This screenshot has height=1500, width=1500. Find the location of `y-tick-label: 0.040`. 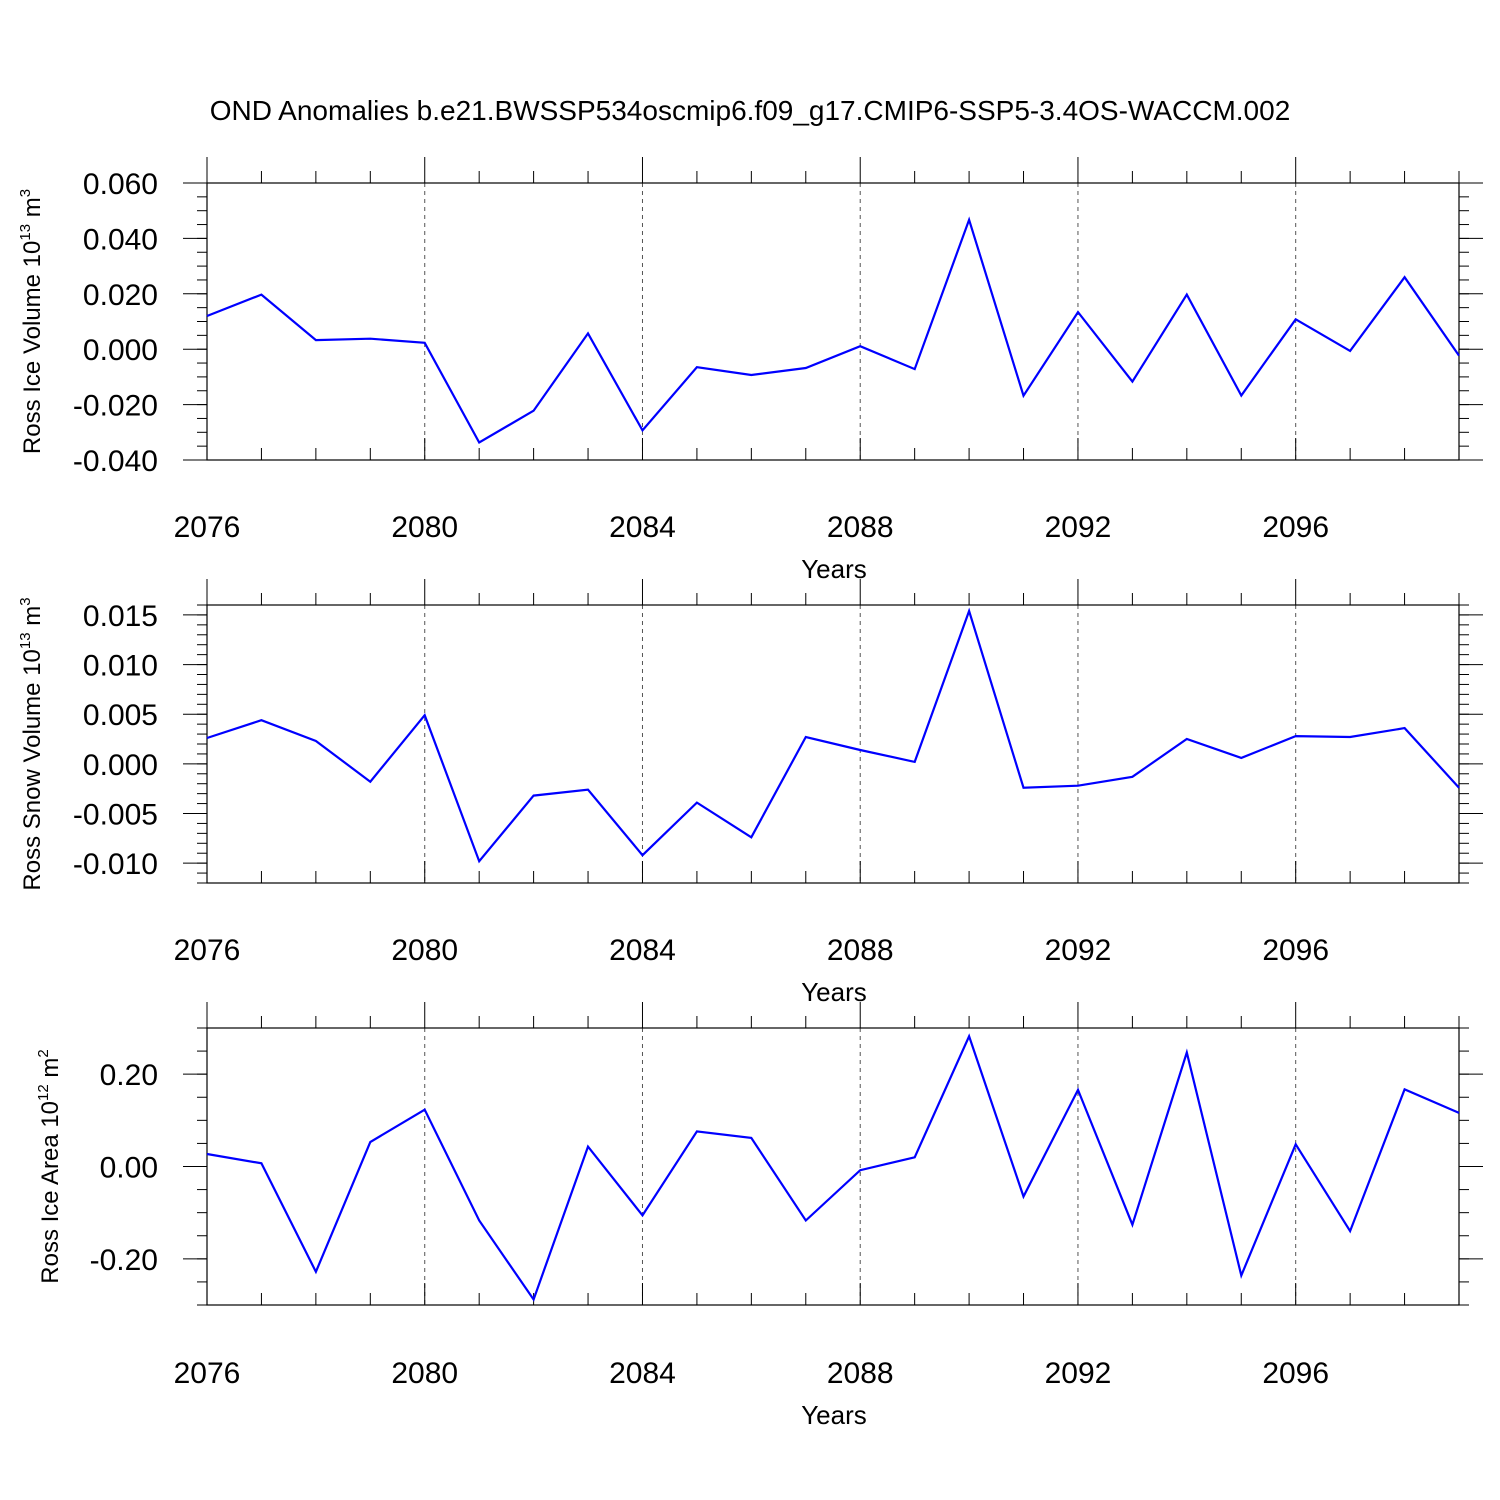

y-tick-label: 0.040 is located at coordinates (120, 239).